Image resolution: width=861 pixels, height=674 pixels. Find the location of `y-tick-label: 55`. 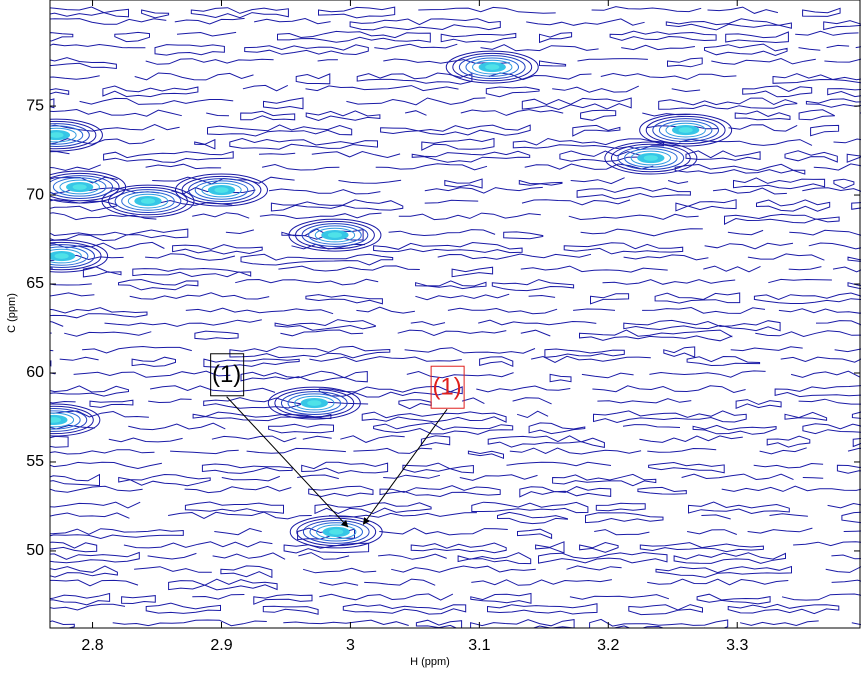

y-tick-label: 55 is located at coordinates (35, 461).